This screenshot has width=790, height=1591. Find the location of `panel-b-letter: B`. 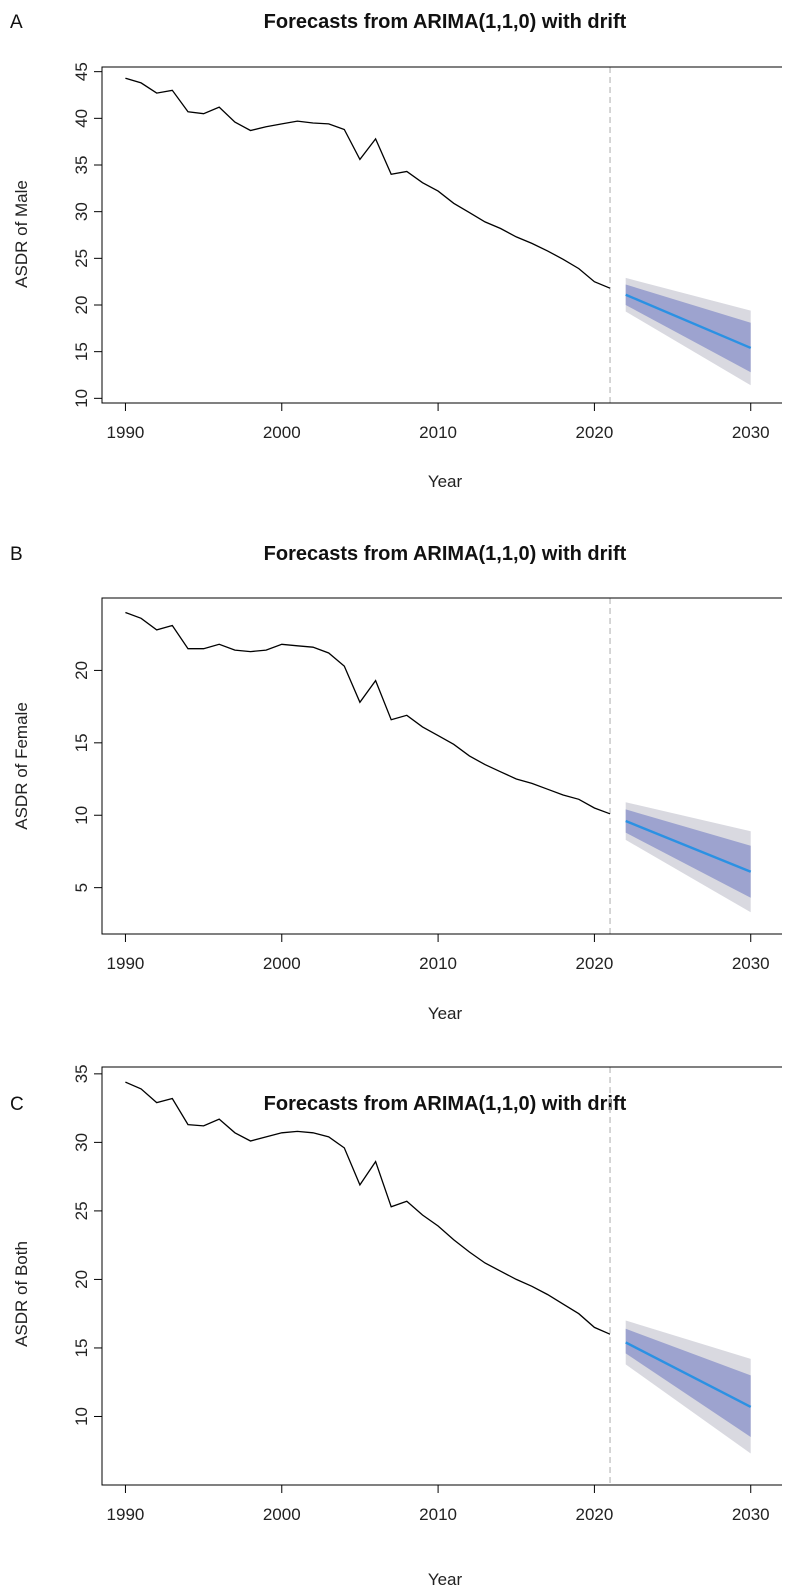

panel-b-letter: B is located at coordinates (16, 554).